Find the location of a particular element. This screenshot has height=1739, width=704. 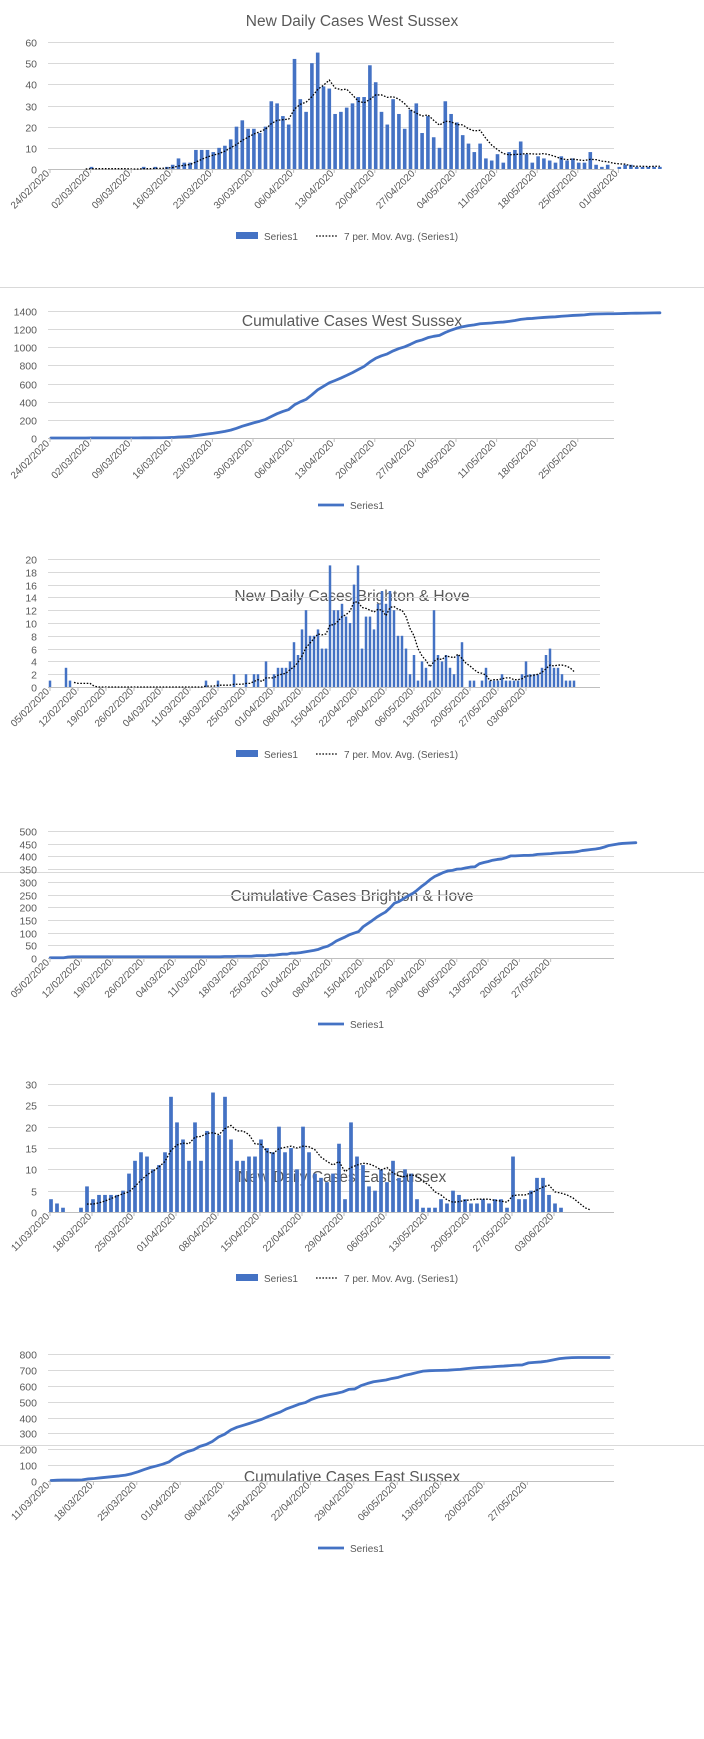

x-tick-label: 27/05/2020 is located at coordinates (492, 1232).